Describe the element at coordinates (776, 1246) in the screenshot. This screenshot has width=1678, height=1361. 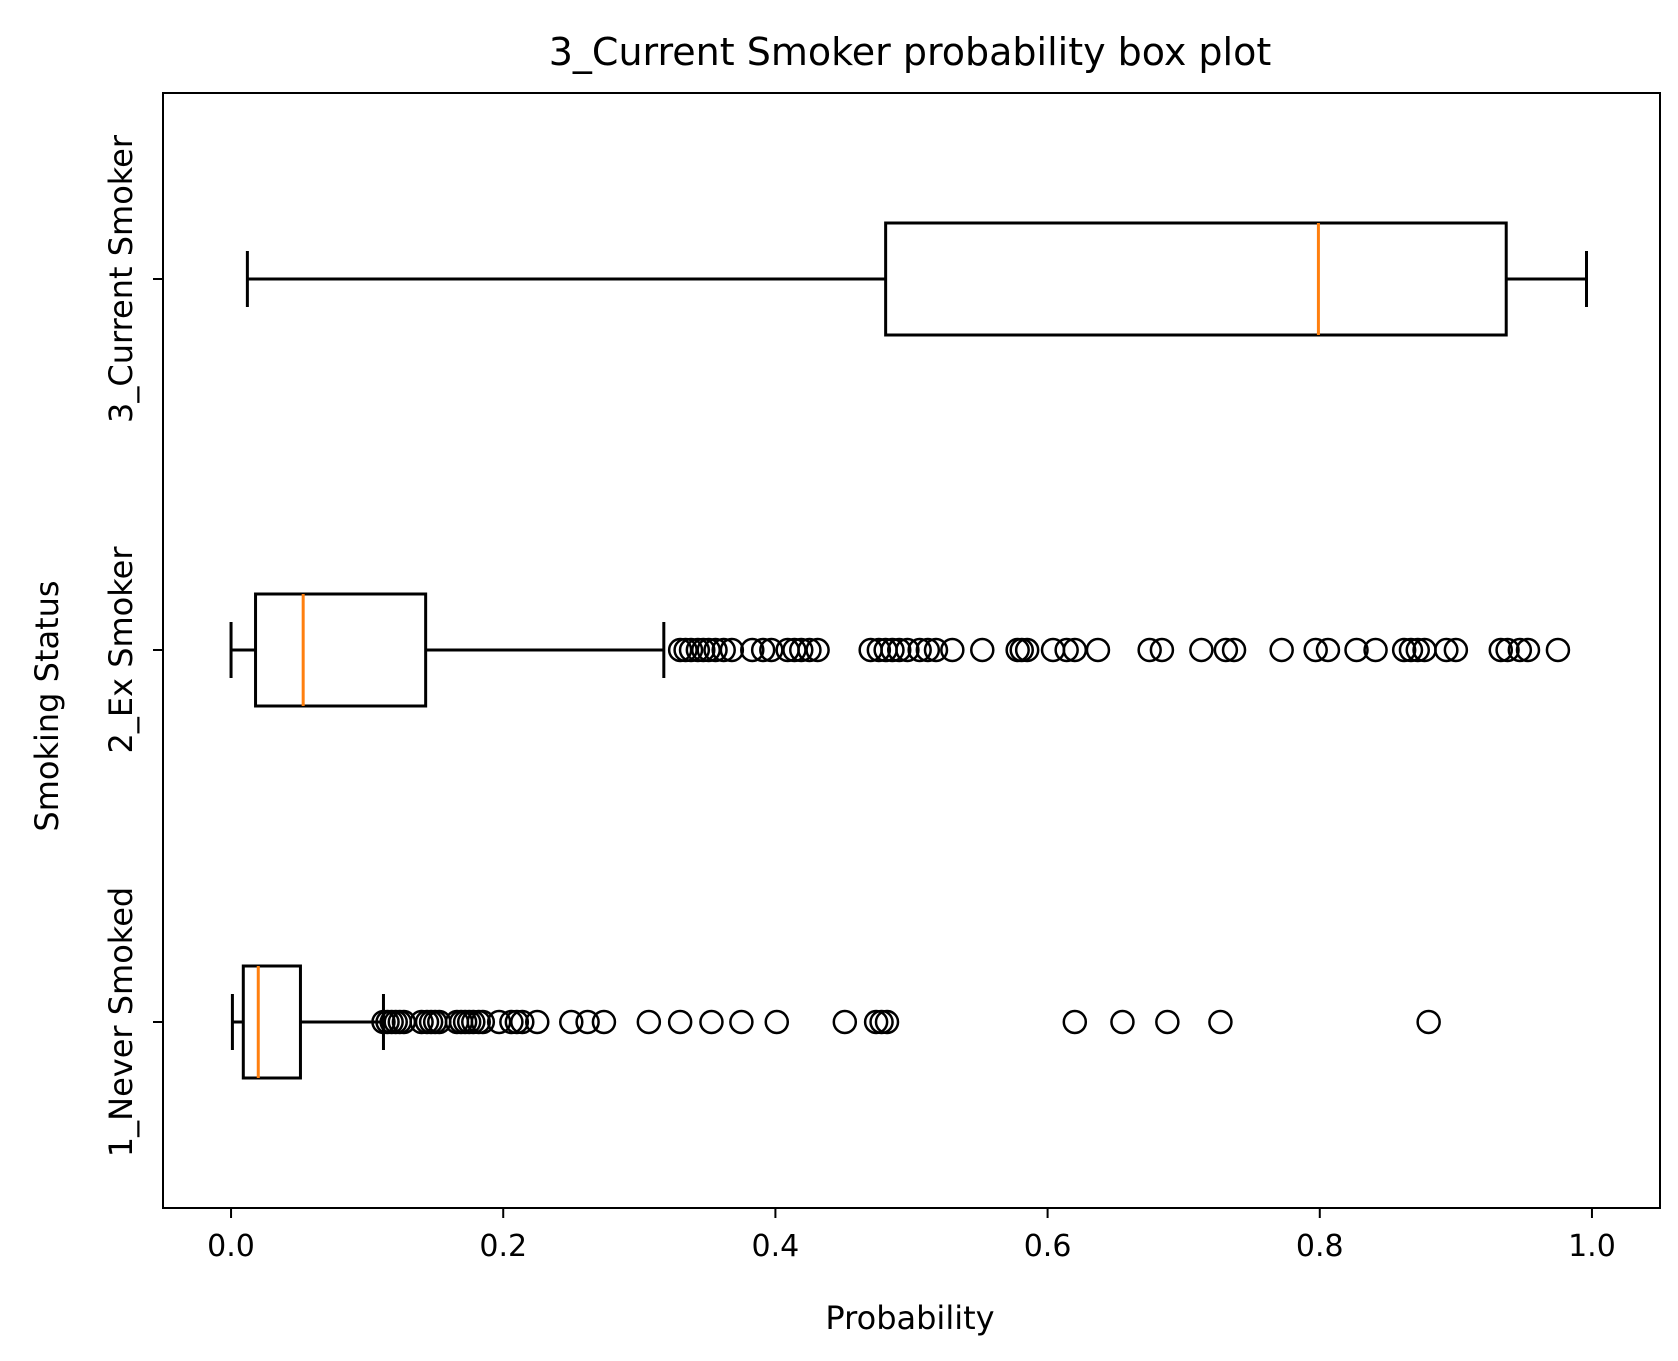
I see `x-tick-label: 0.4` at that location.